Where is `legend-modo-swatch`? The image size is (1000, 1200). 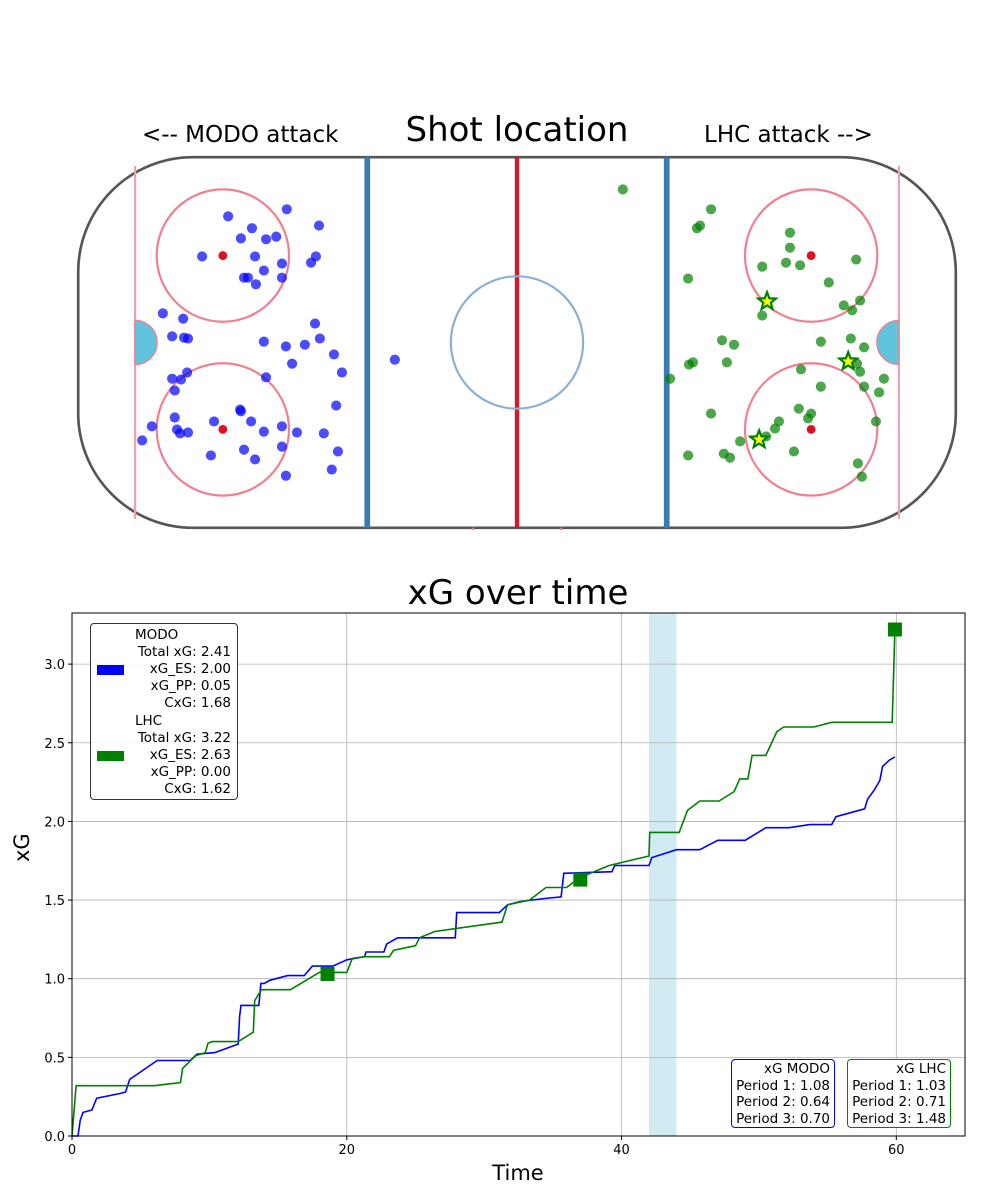 legend-modo-swatch is located at coordinates (110, 670).